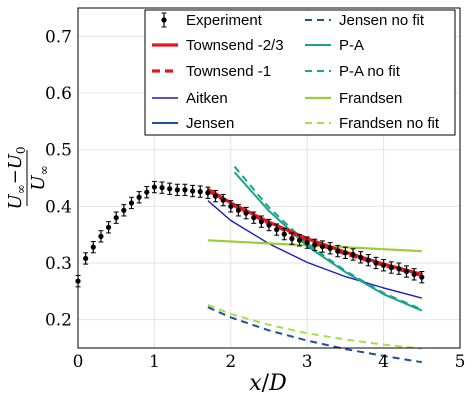 Image resolution: width=474 pixels, height=401 pixels. I want to click on legend-item-experiment: Experiment, so click(212, 20).